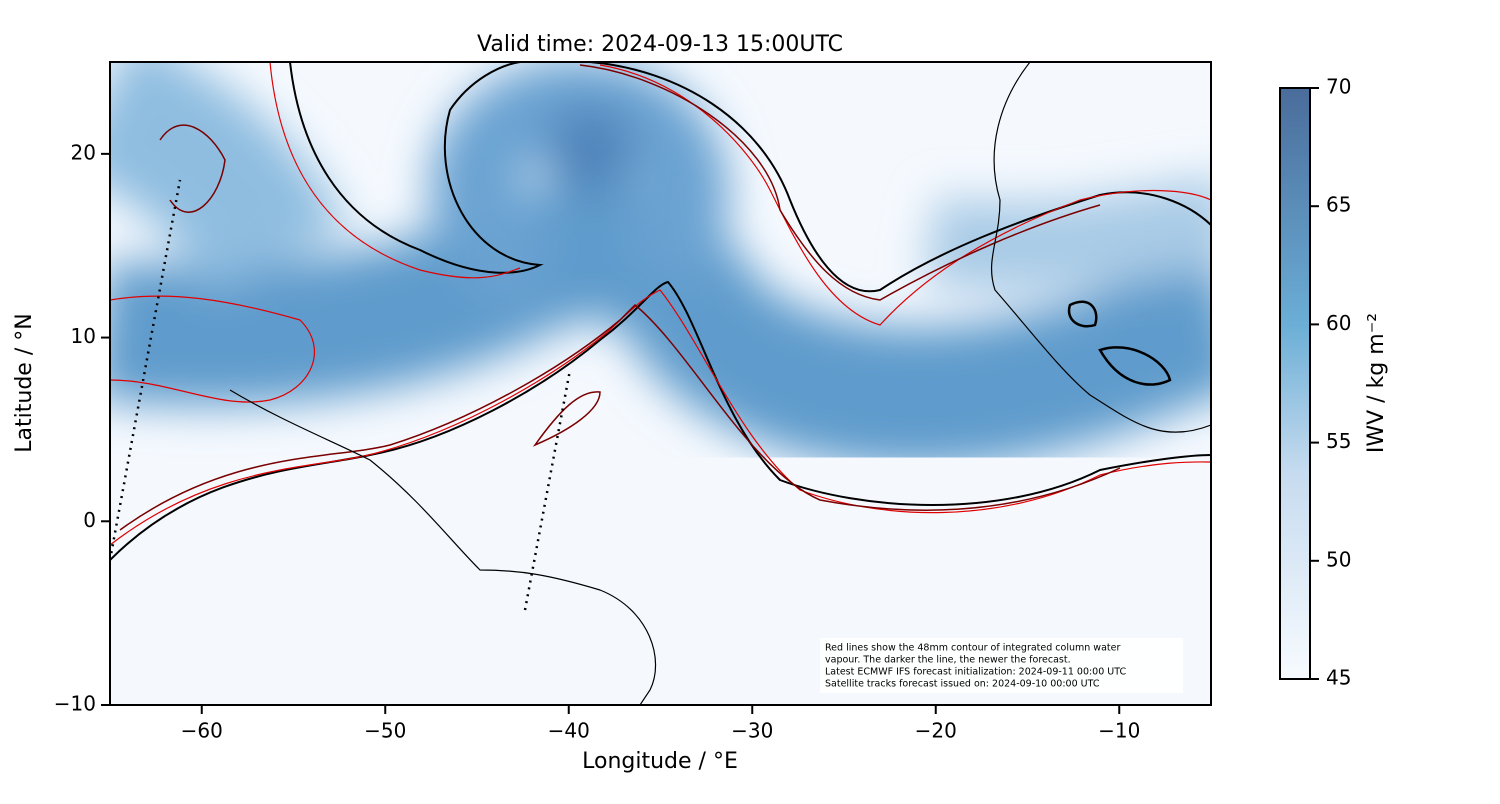 The height and width of the screenshot is (804, 1500). I want to click on y-tick-label: 10, so click(83, 336).